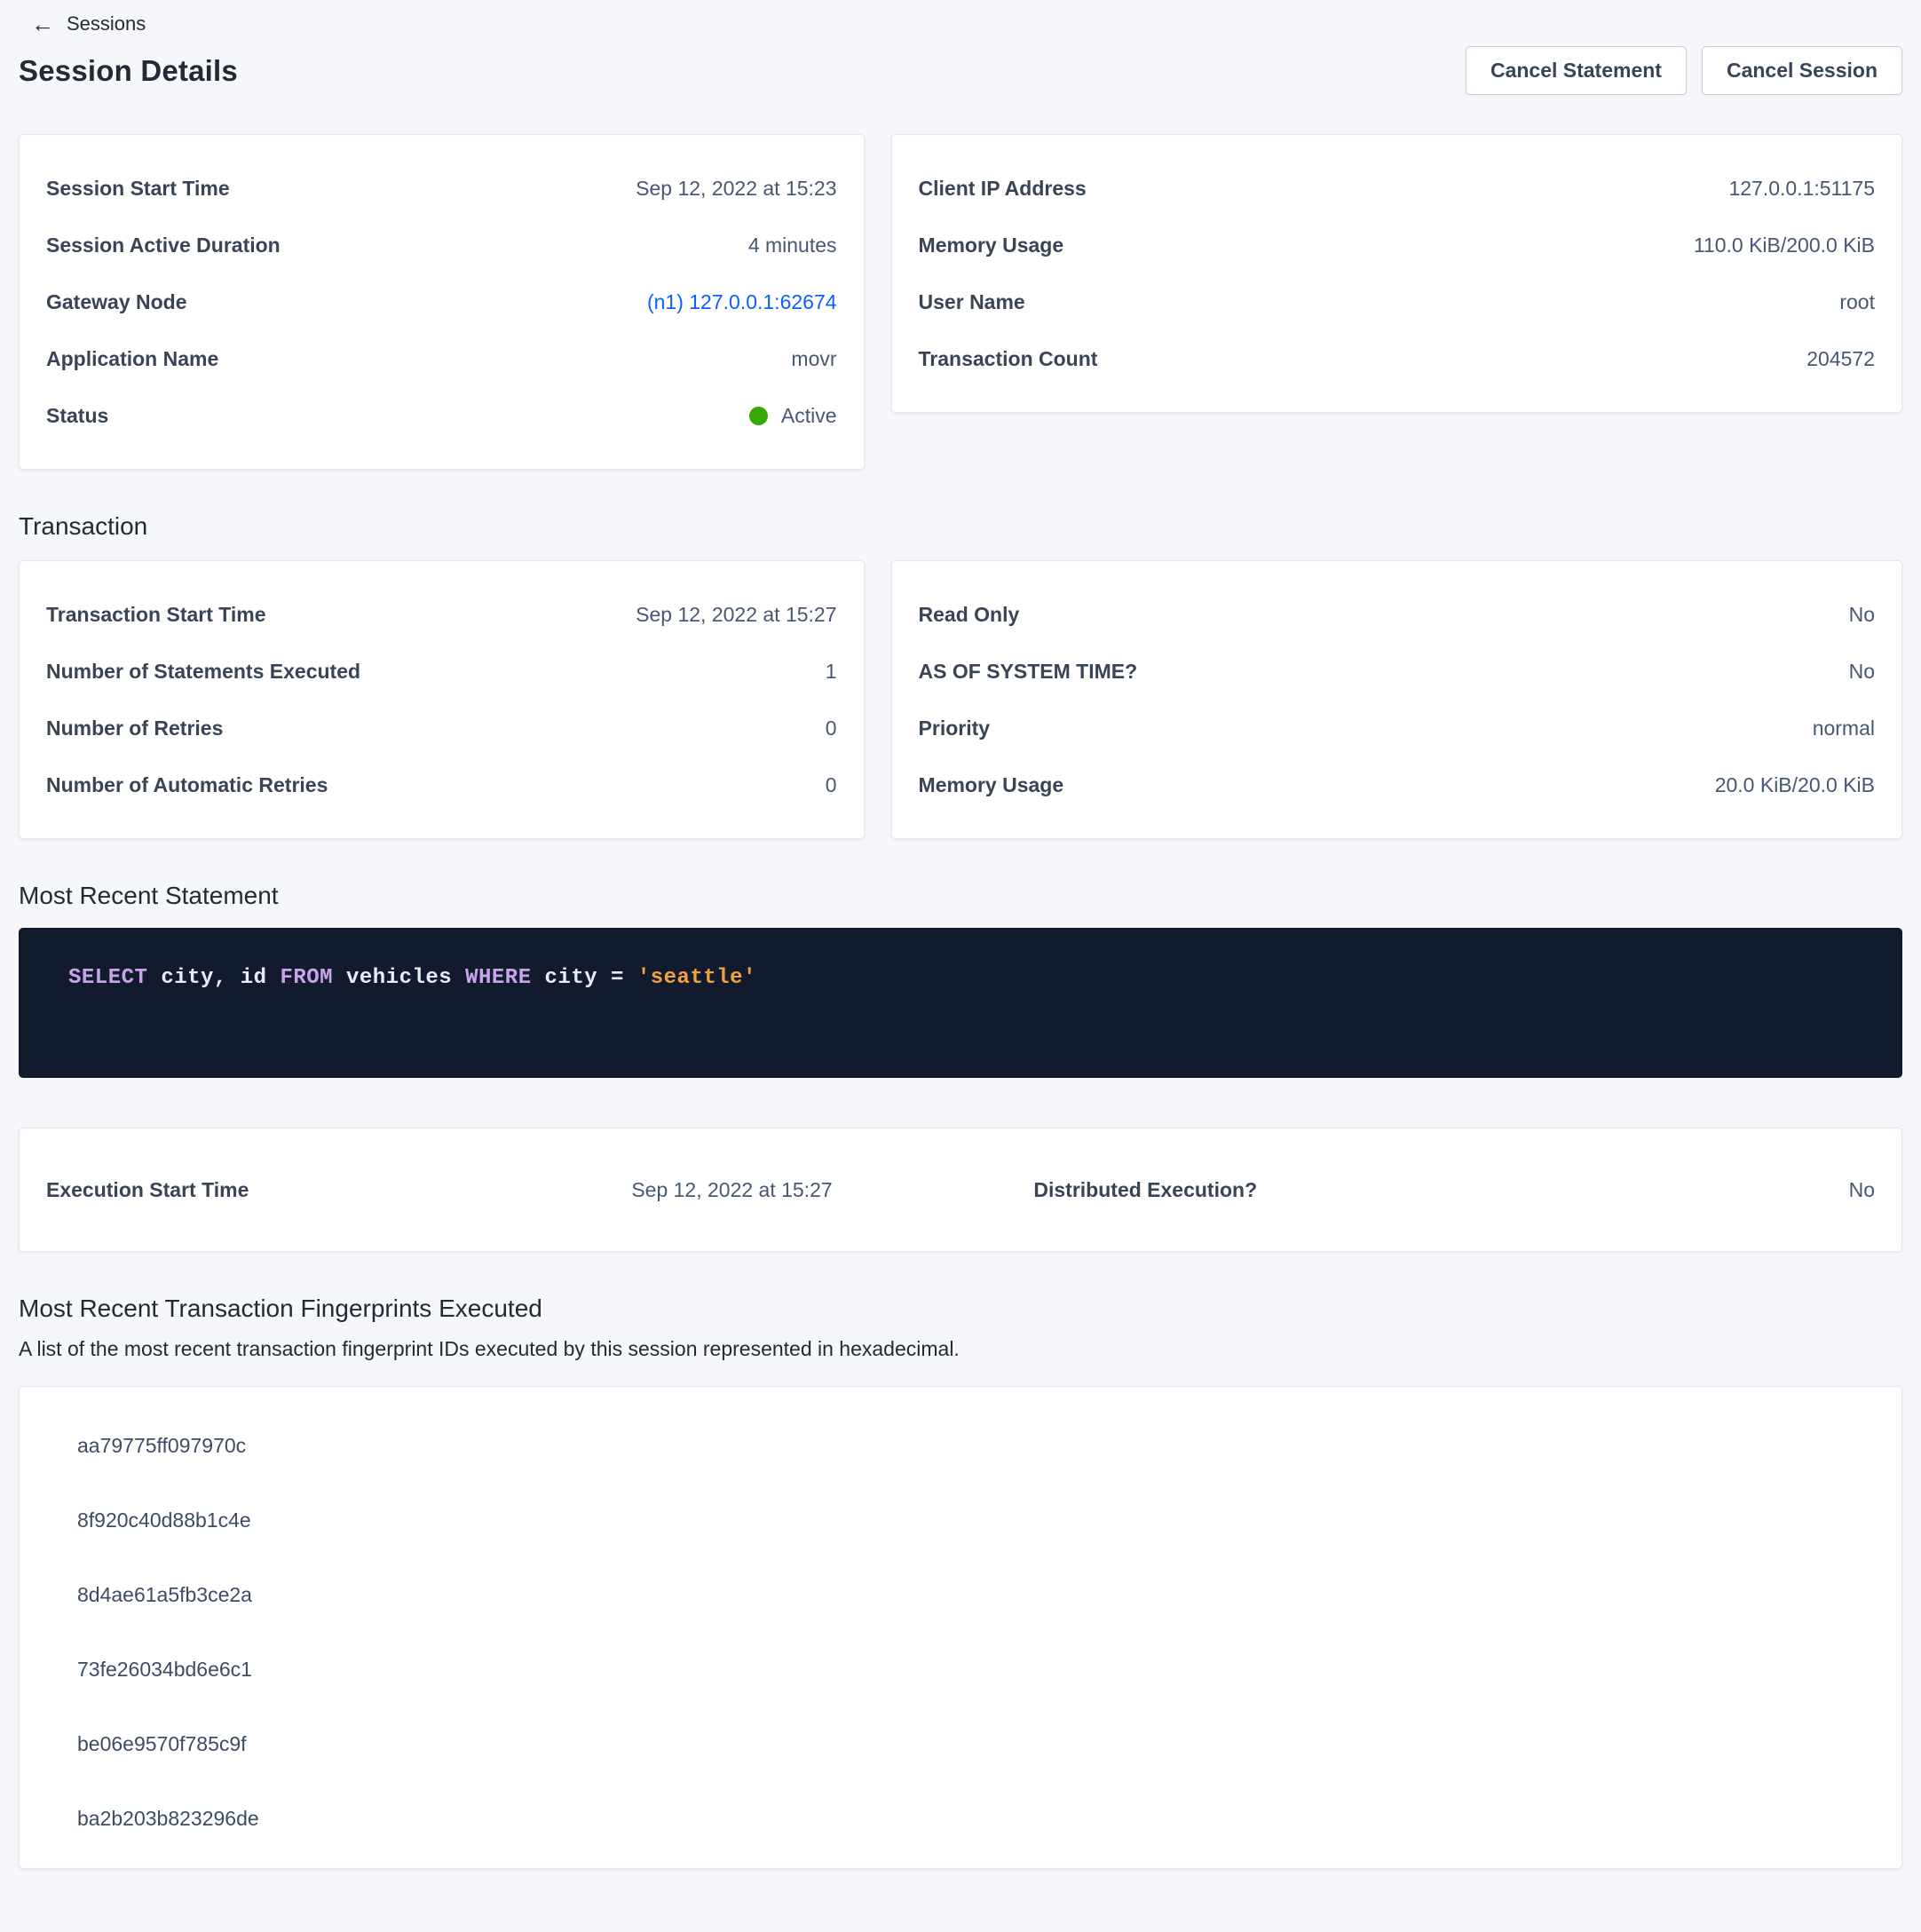  I want to click on row-label: Number of Automatic Retries, so click(187, 784).